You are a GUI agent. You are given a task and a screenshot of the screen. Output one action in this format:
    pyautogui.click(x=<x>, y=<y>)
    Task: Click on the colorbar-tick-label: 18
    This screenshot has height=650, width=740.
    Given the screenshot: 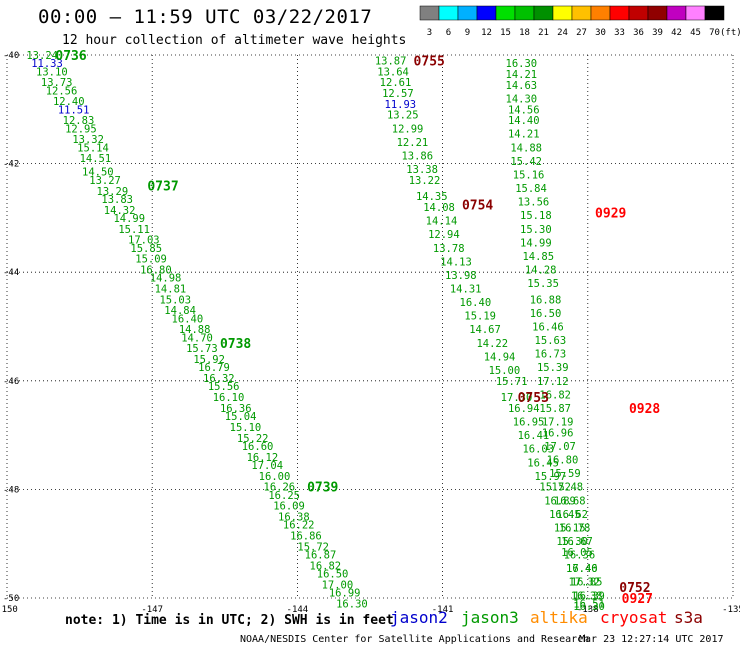 What is the action you would take?
    pyautogui.click(x=524, y=33)
    